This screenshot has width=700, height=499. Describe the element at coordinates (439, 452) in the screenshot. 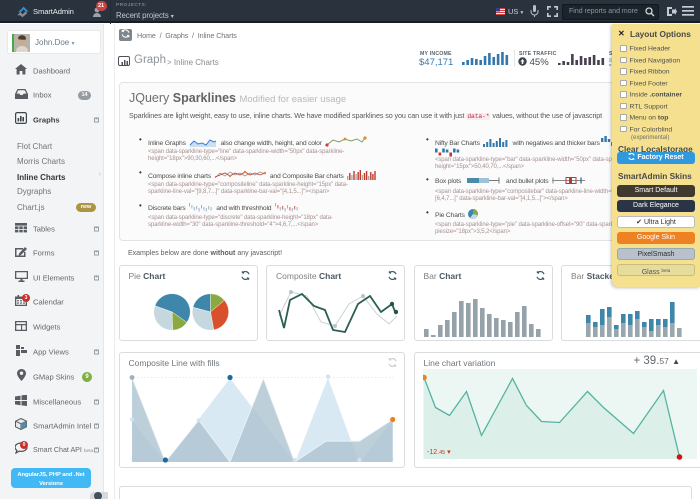

I see `svg-text: -12.45 ▾` at that location.